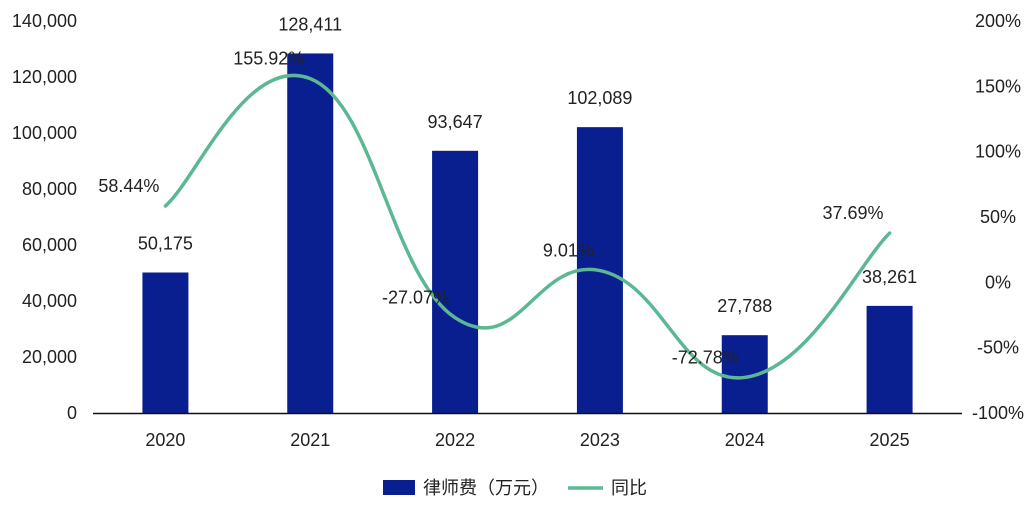  What do you see at coordinates (998, 86) in the screenshot?
I see `right-tick-label: 150%` at bounding box center [998, 86].